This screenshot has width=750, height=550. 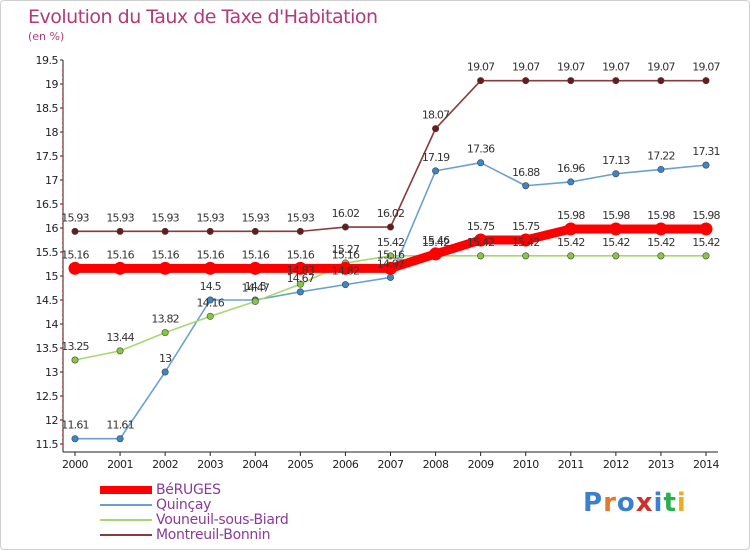 I want to click on legend-swatch, so click(x=126, y=535).